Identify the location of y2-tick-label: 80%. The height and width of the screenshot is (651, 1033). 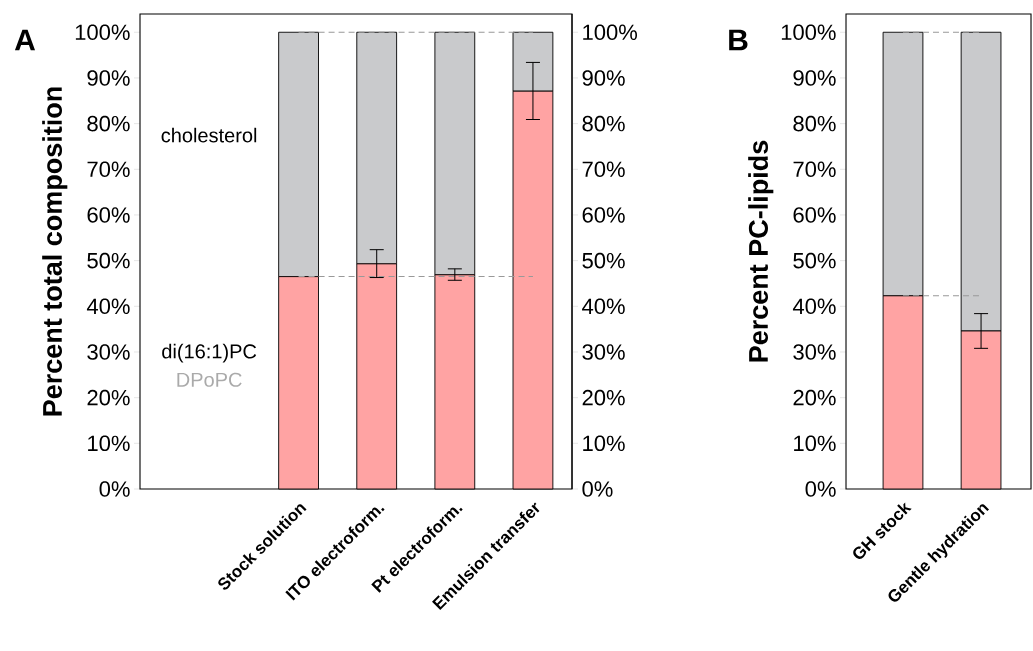
(603, 123).